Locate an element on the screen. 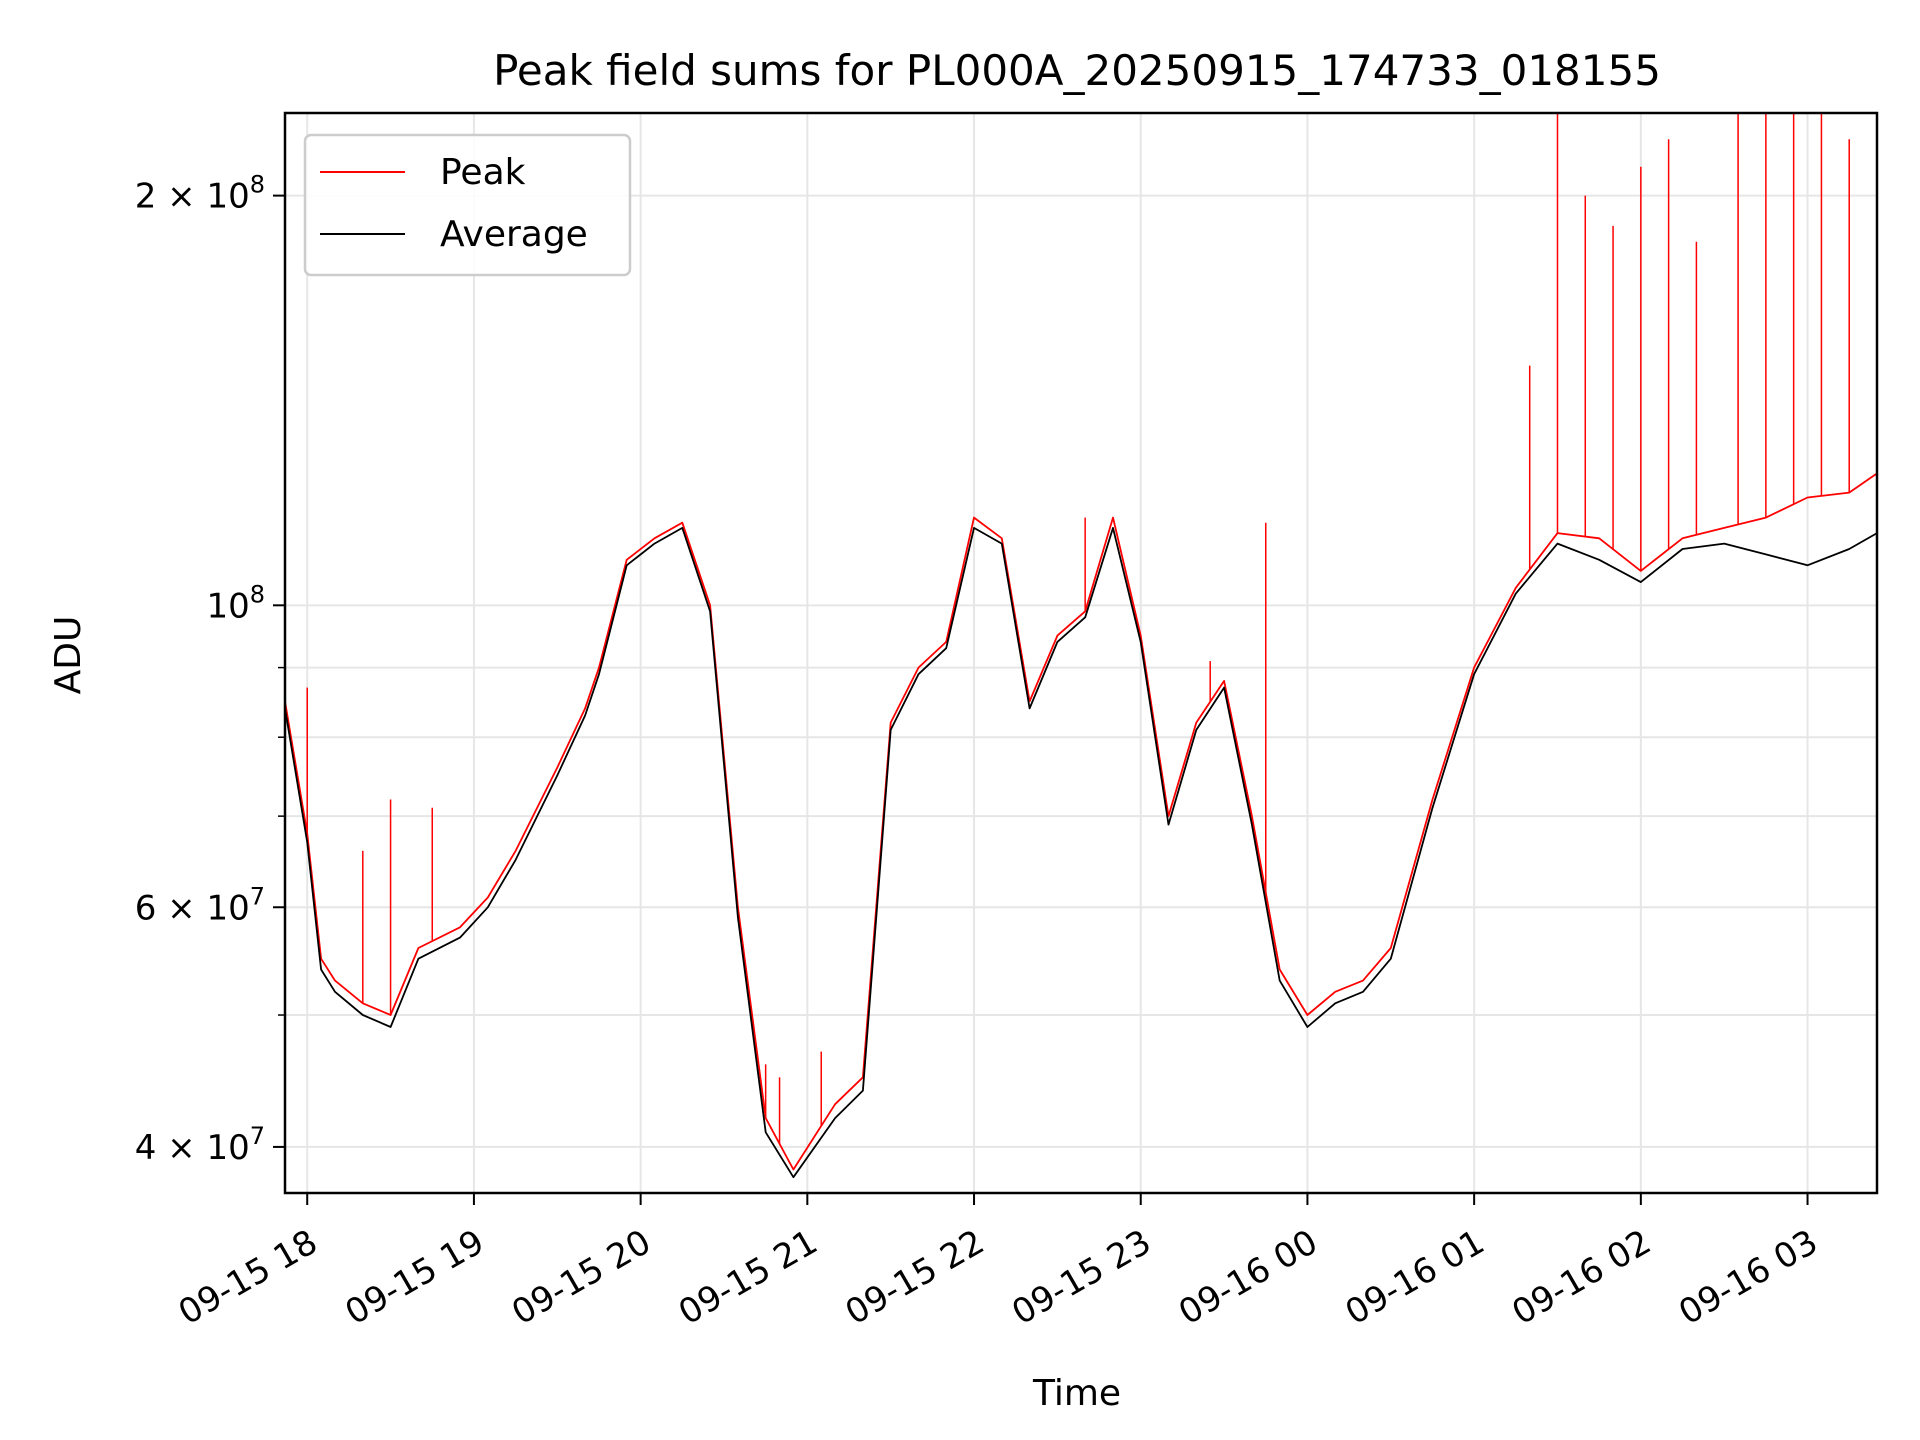 The image size is (1920, 1440). y-tick-label: 2 × 108 is located at coordinates (200, 194).